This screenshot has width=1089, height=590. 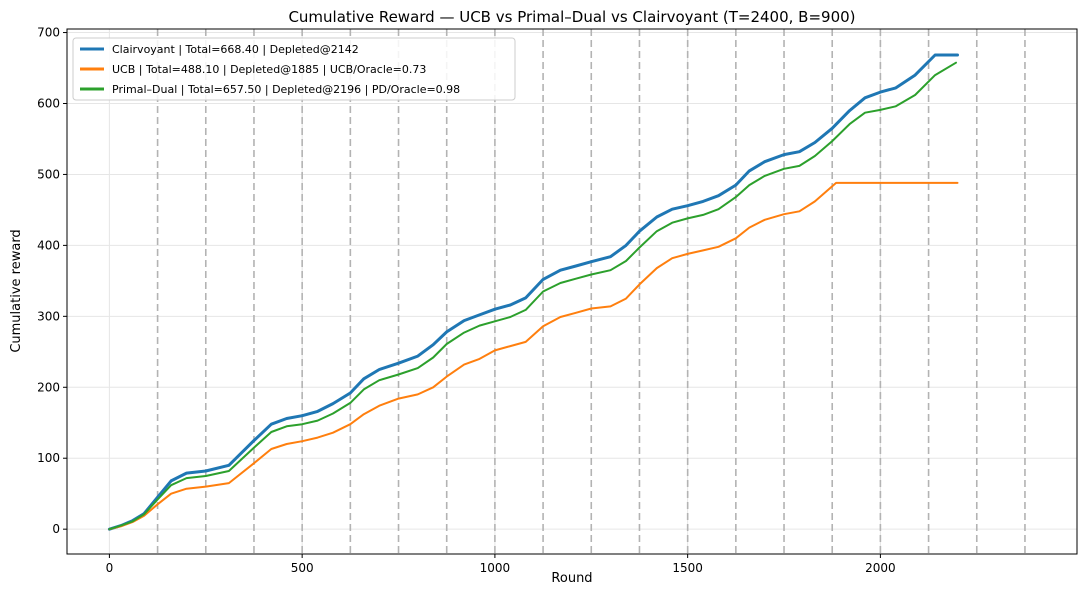 What do you see at coordinates (48, 387) in the screenshot?
I see `y-tick-label: 200` at bounding box center [48, 387].